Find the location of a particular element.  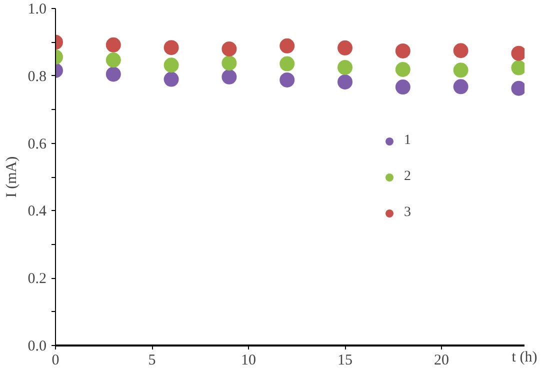

y-tick-label: 0.4 is located at coordinates (37, 212).